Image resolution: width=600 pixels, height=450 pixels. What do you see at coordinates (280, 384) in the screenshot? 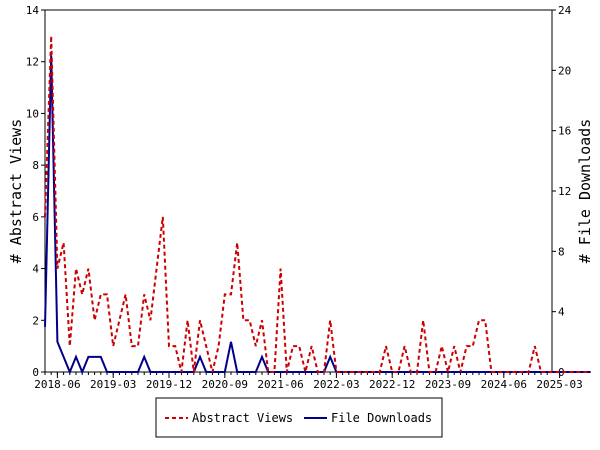
I see `x-tick-label-4: 2021-06` at bounding box center [280, 384].